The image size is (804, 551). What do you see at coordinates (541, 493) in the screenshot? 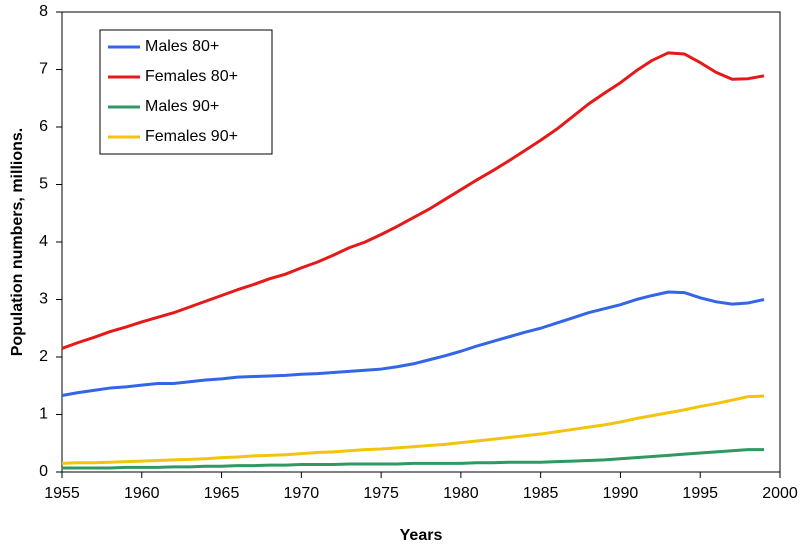
I see `x-tick-label: 1985` at bounding box center [541, 493].